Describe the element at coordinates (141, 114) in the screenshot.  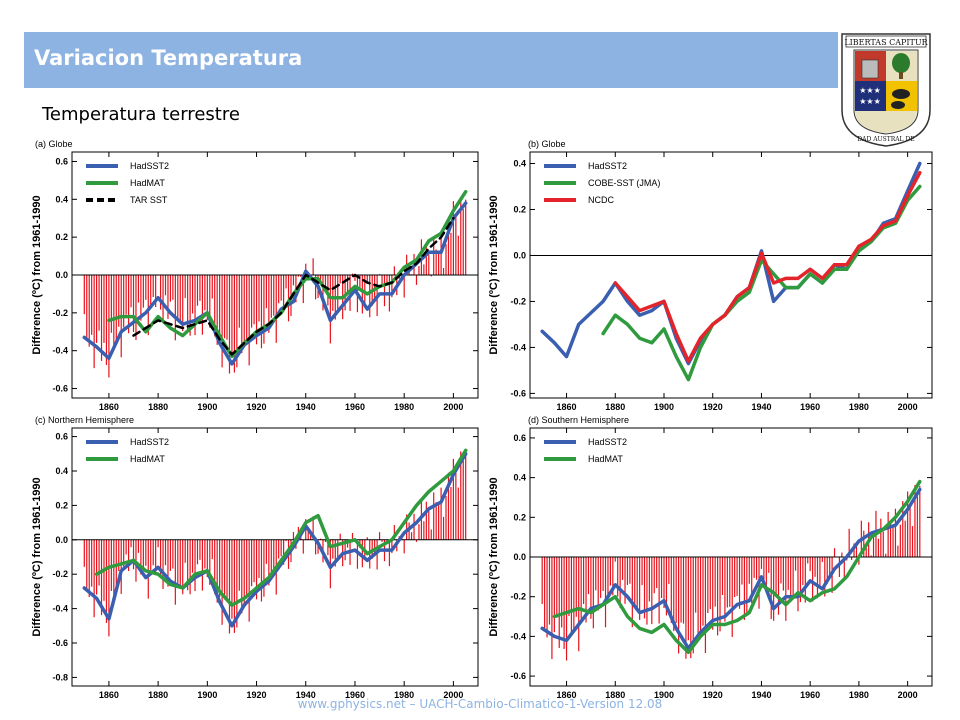
I see `section-subtitle: Temperatura terrestre` at that location.